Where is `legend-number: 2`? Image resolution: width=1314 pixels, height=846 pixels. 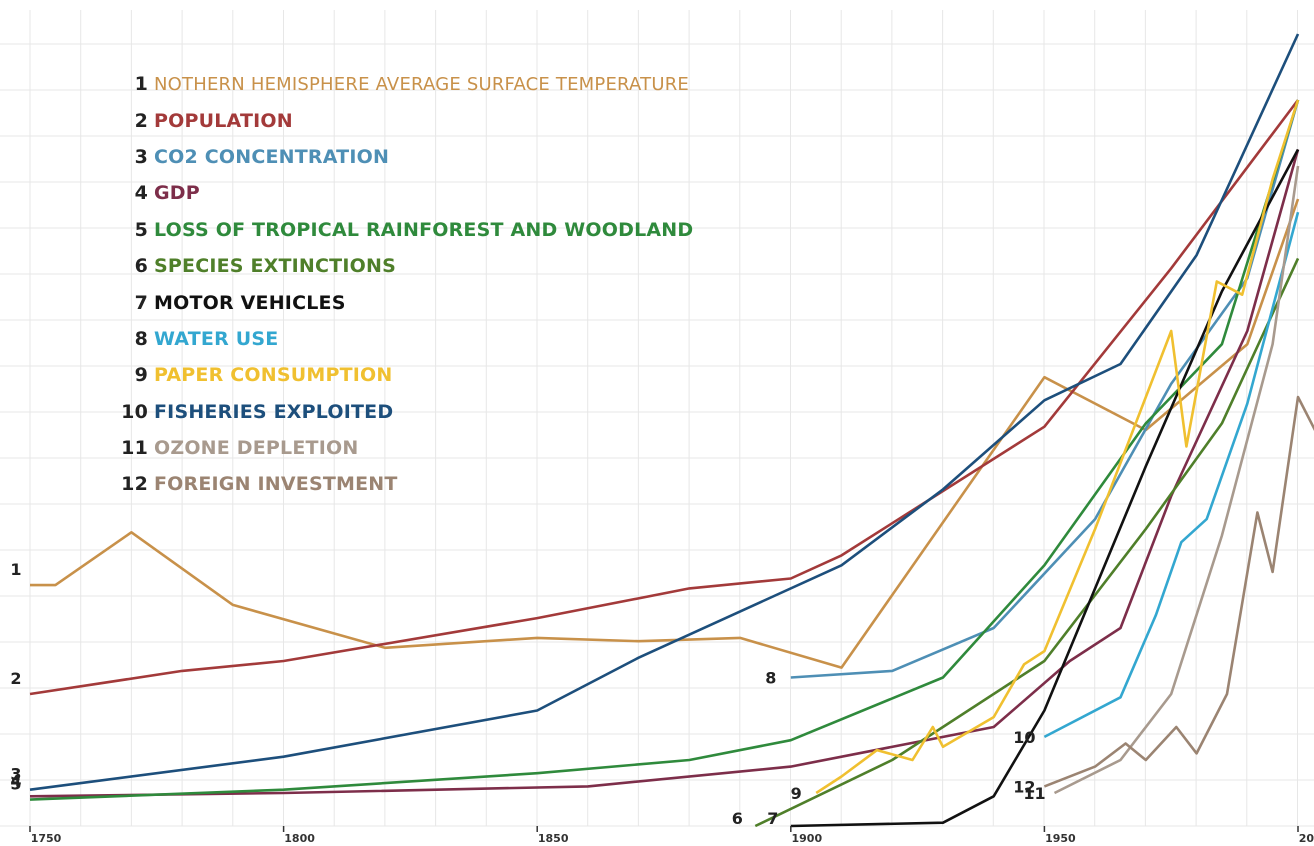 legend-number: 2 is located at coordinates (141, 120).